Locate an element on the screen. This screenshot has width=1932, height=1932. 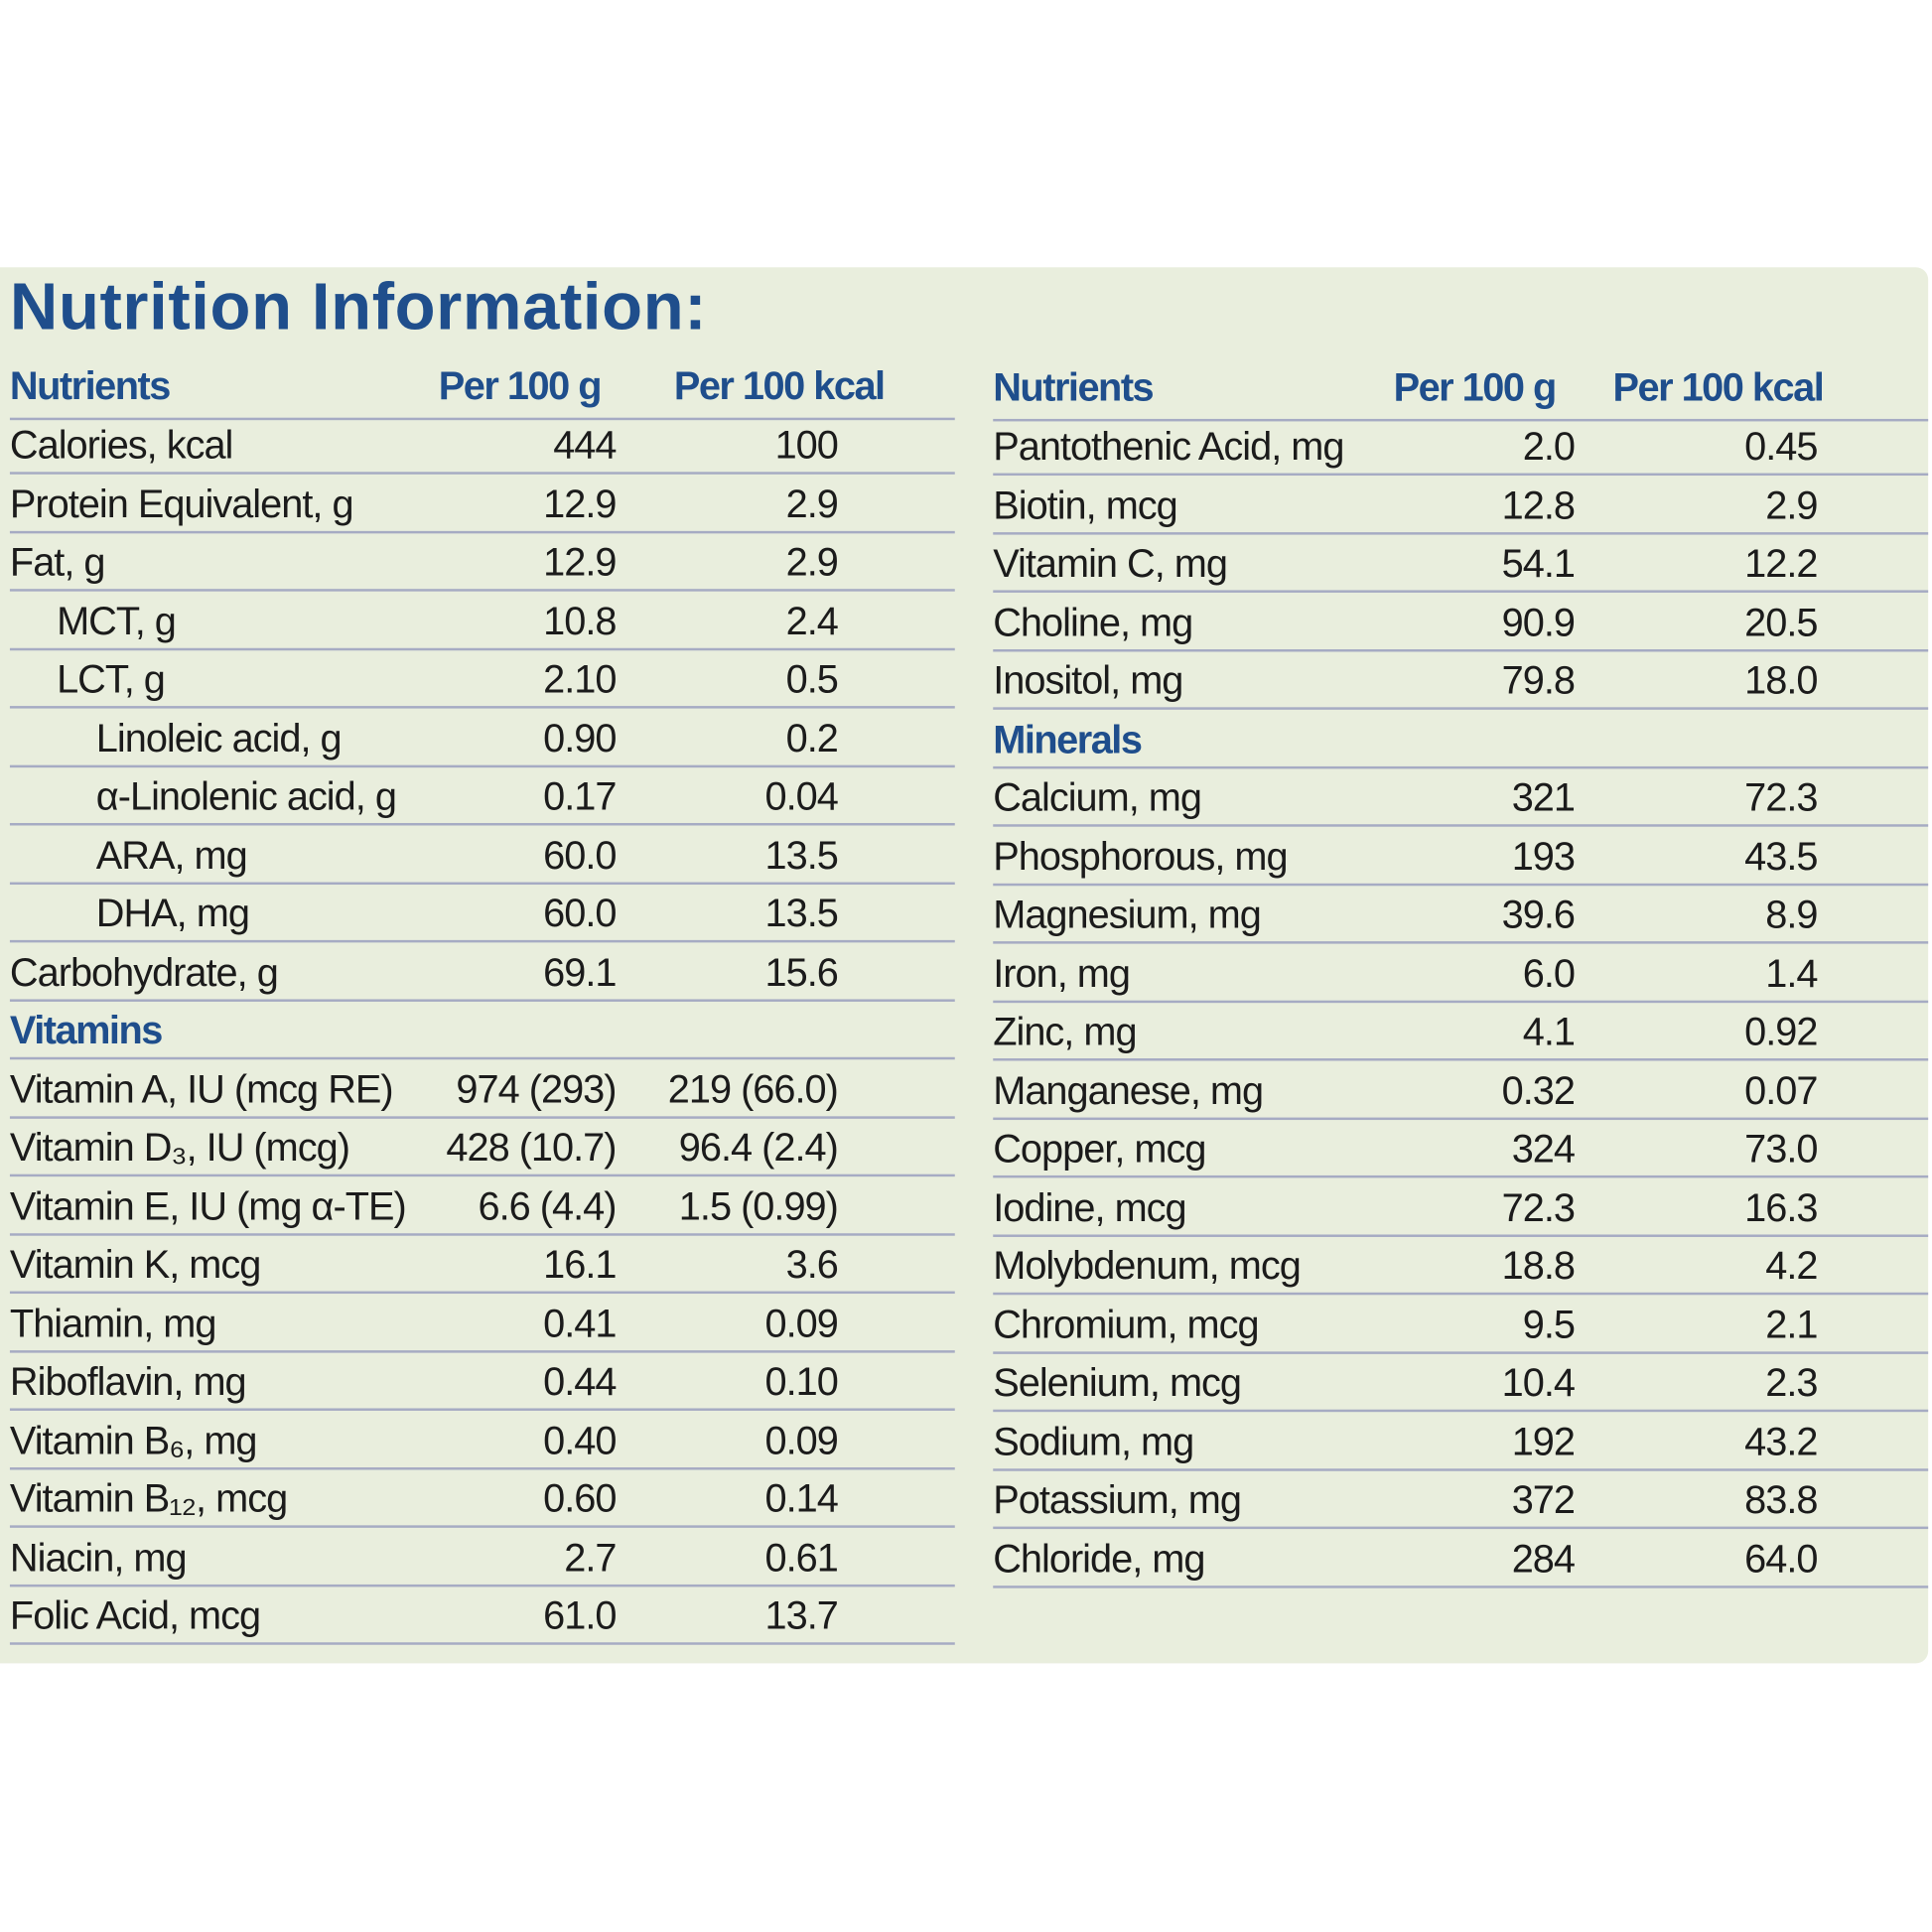
per-100g: 90.9 is located at coordinates (1539, 622).